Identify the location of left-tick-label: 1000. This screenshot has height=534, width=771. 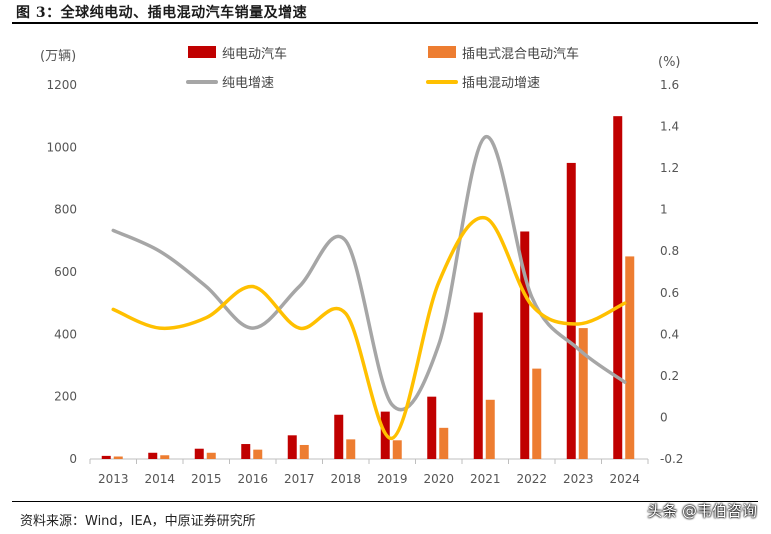
(61, 147).